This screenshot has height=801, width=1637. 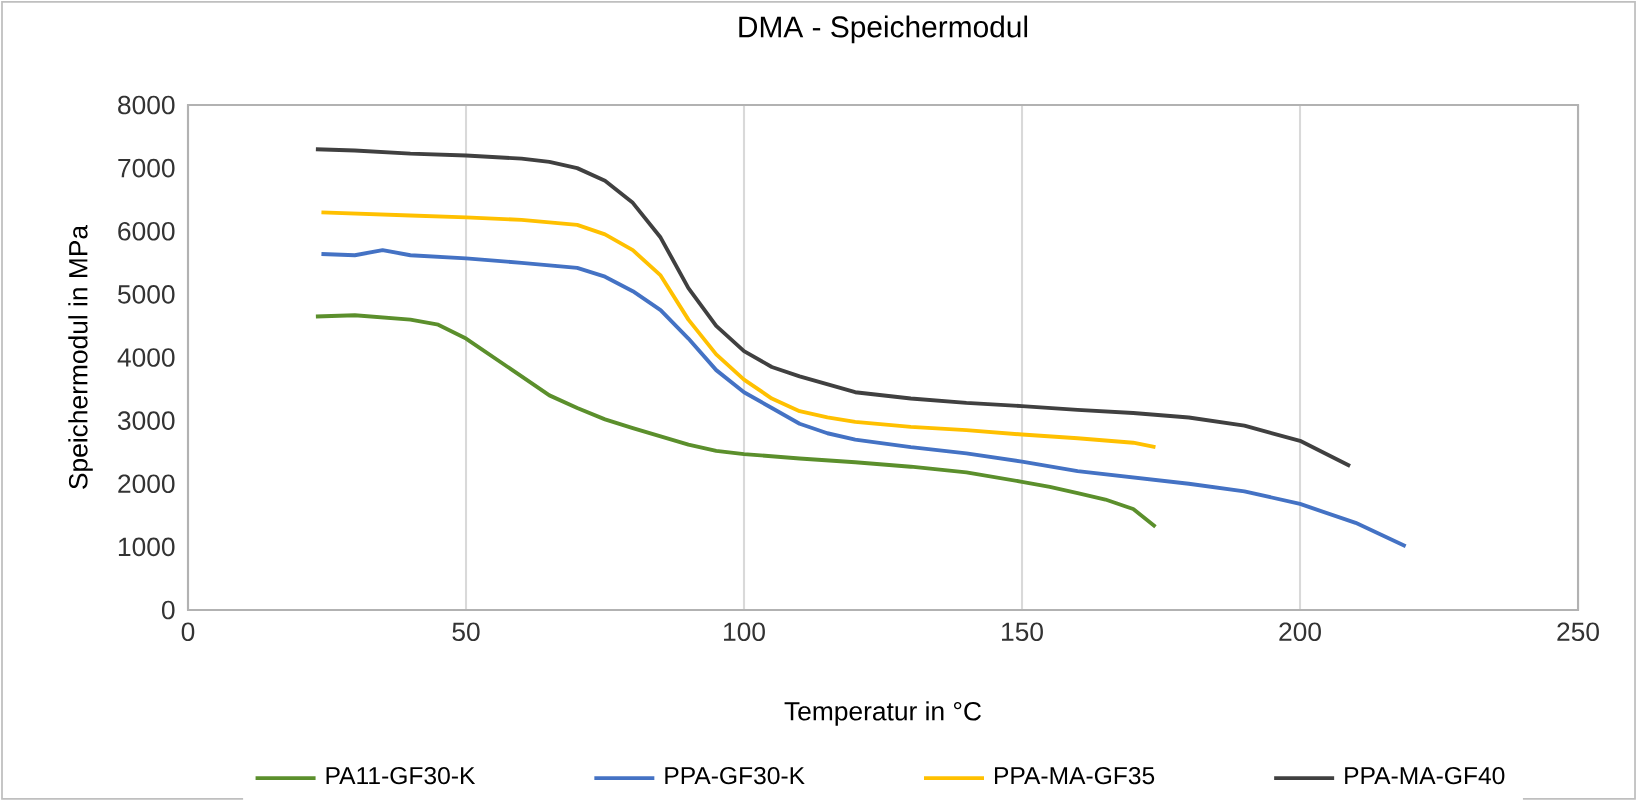 I want to click on x-tick-label: 250, so click(x=1578, y=632).